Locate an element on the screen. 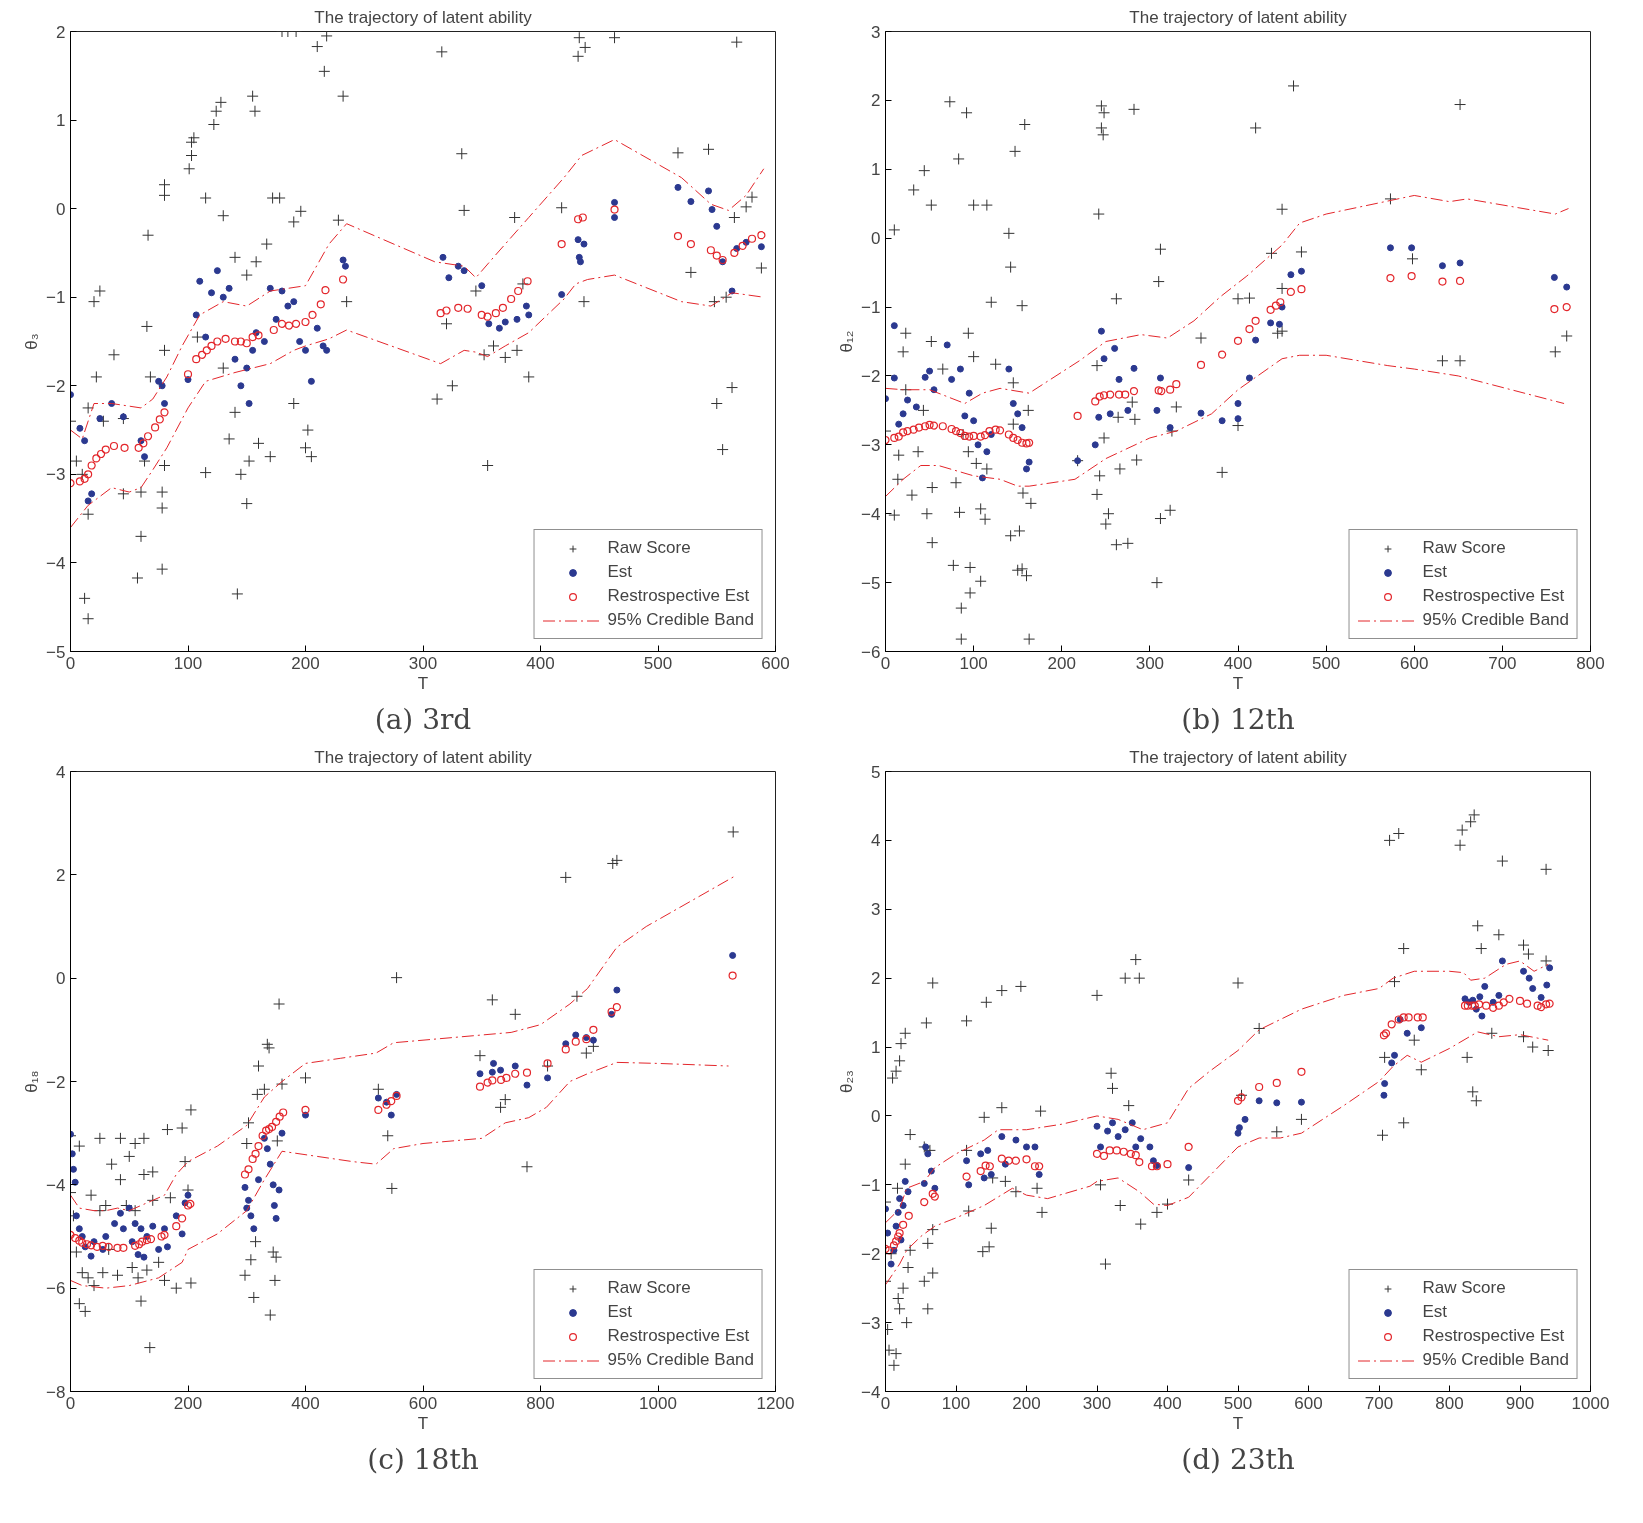  y-axis-title: θ₁₈ is located at coordinates (32, 1081).